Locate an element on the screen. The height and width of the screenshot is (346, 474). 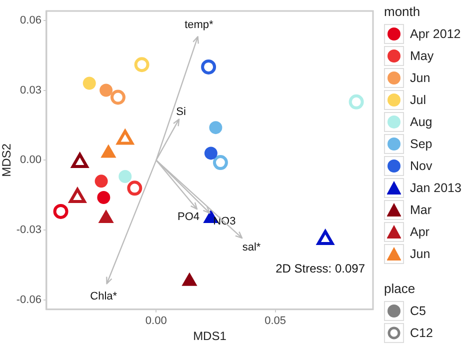
legend-label: Sep is located at coordinates (421, 144).